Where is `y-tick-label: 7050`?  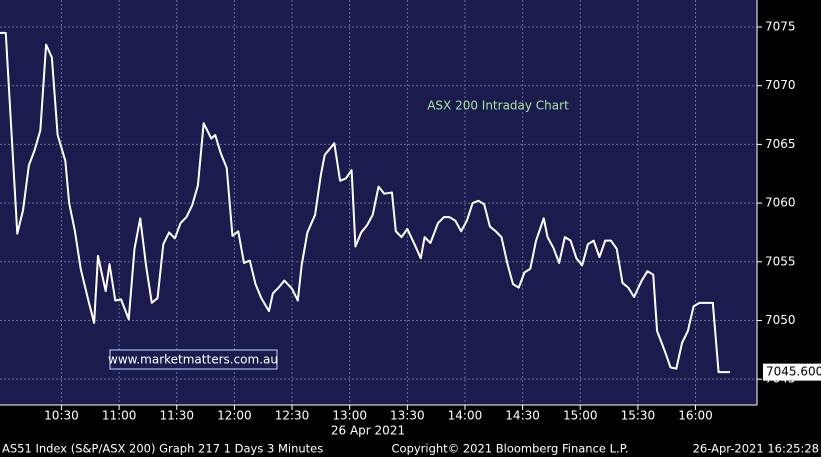
y-tick-label: 7050 is located at coordinates (780, 320).